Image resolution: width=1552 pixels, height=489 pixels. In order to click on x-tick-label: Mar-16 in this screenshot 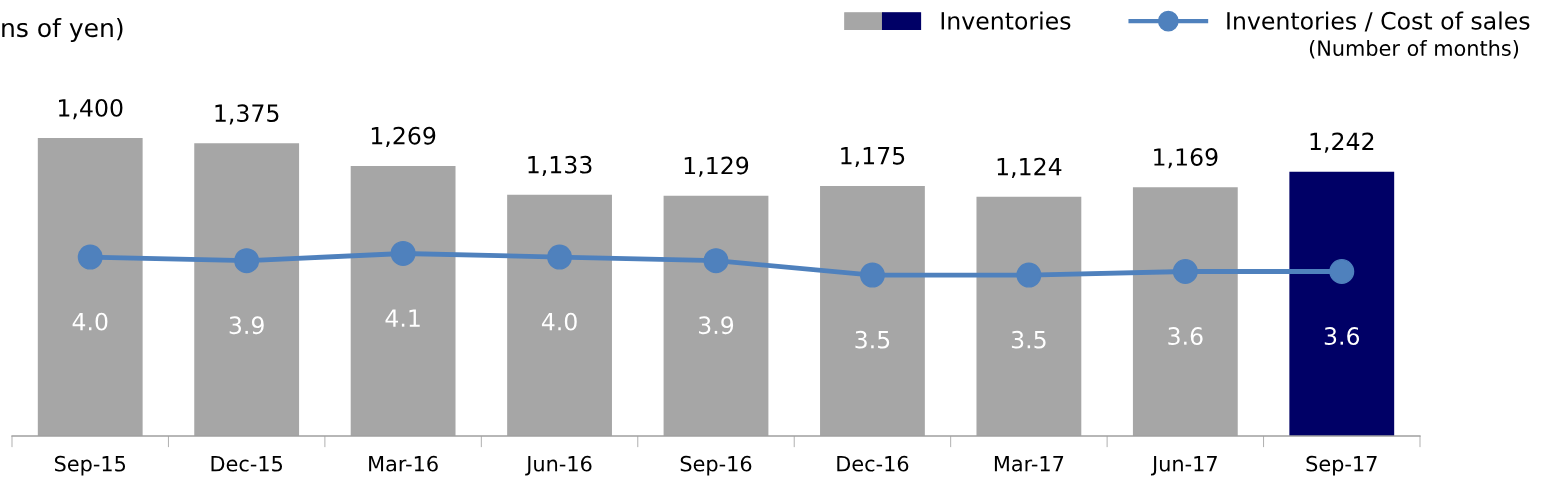, I will do `click(403, 463)`.